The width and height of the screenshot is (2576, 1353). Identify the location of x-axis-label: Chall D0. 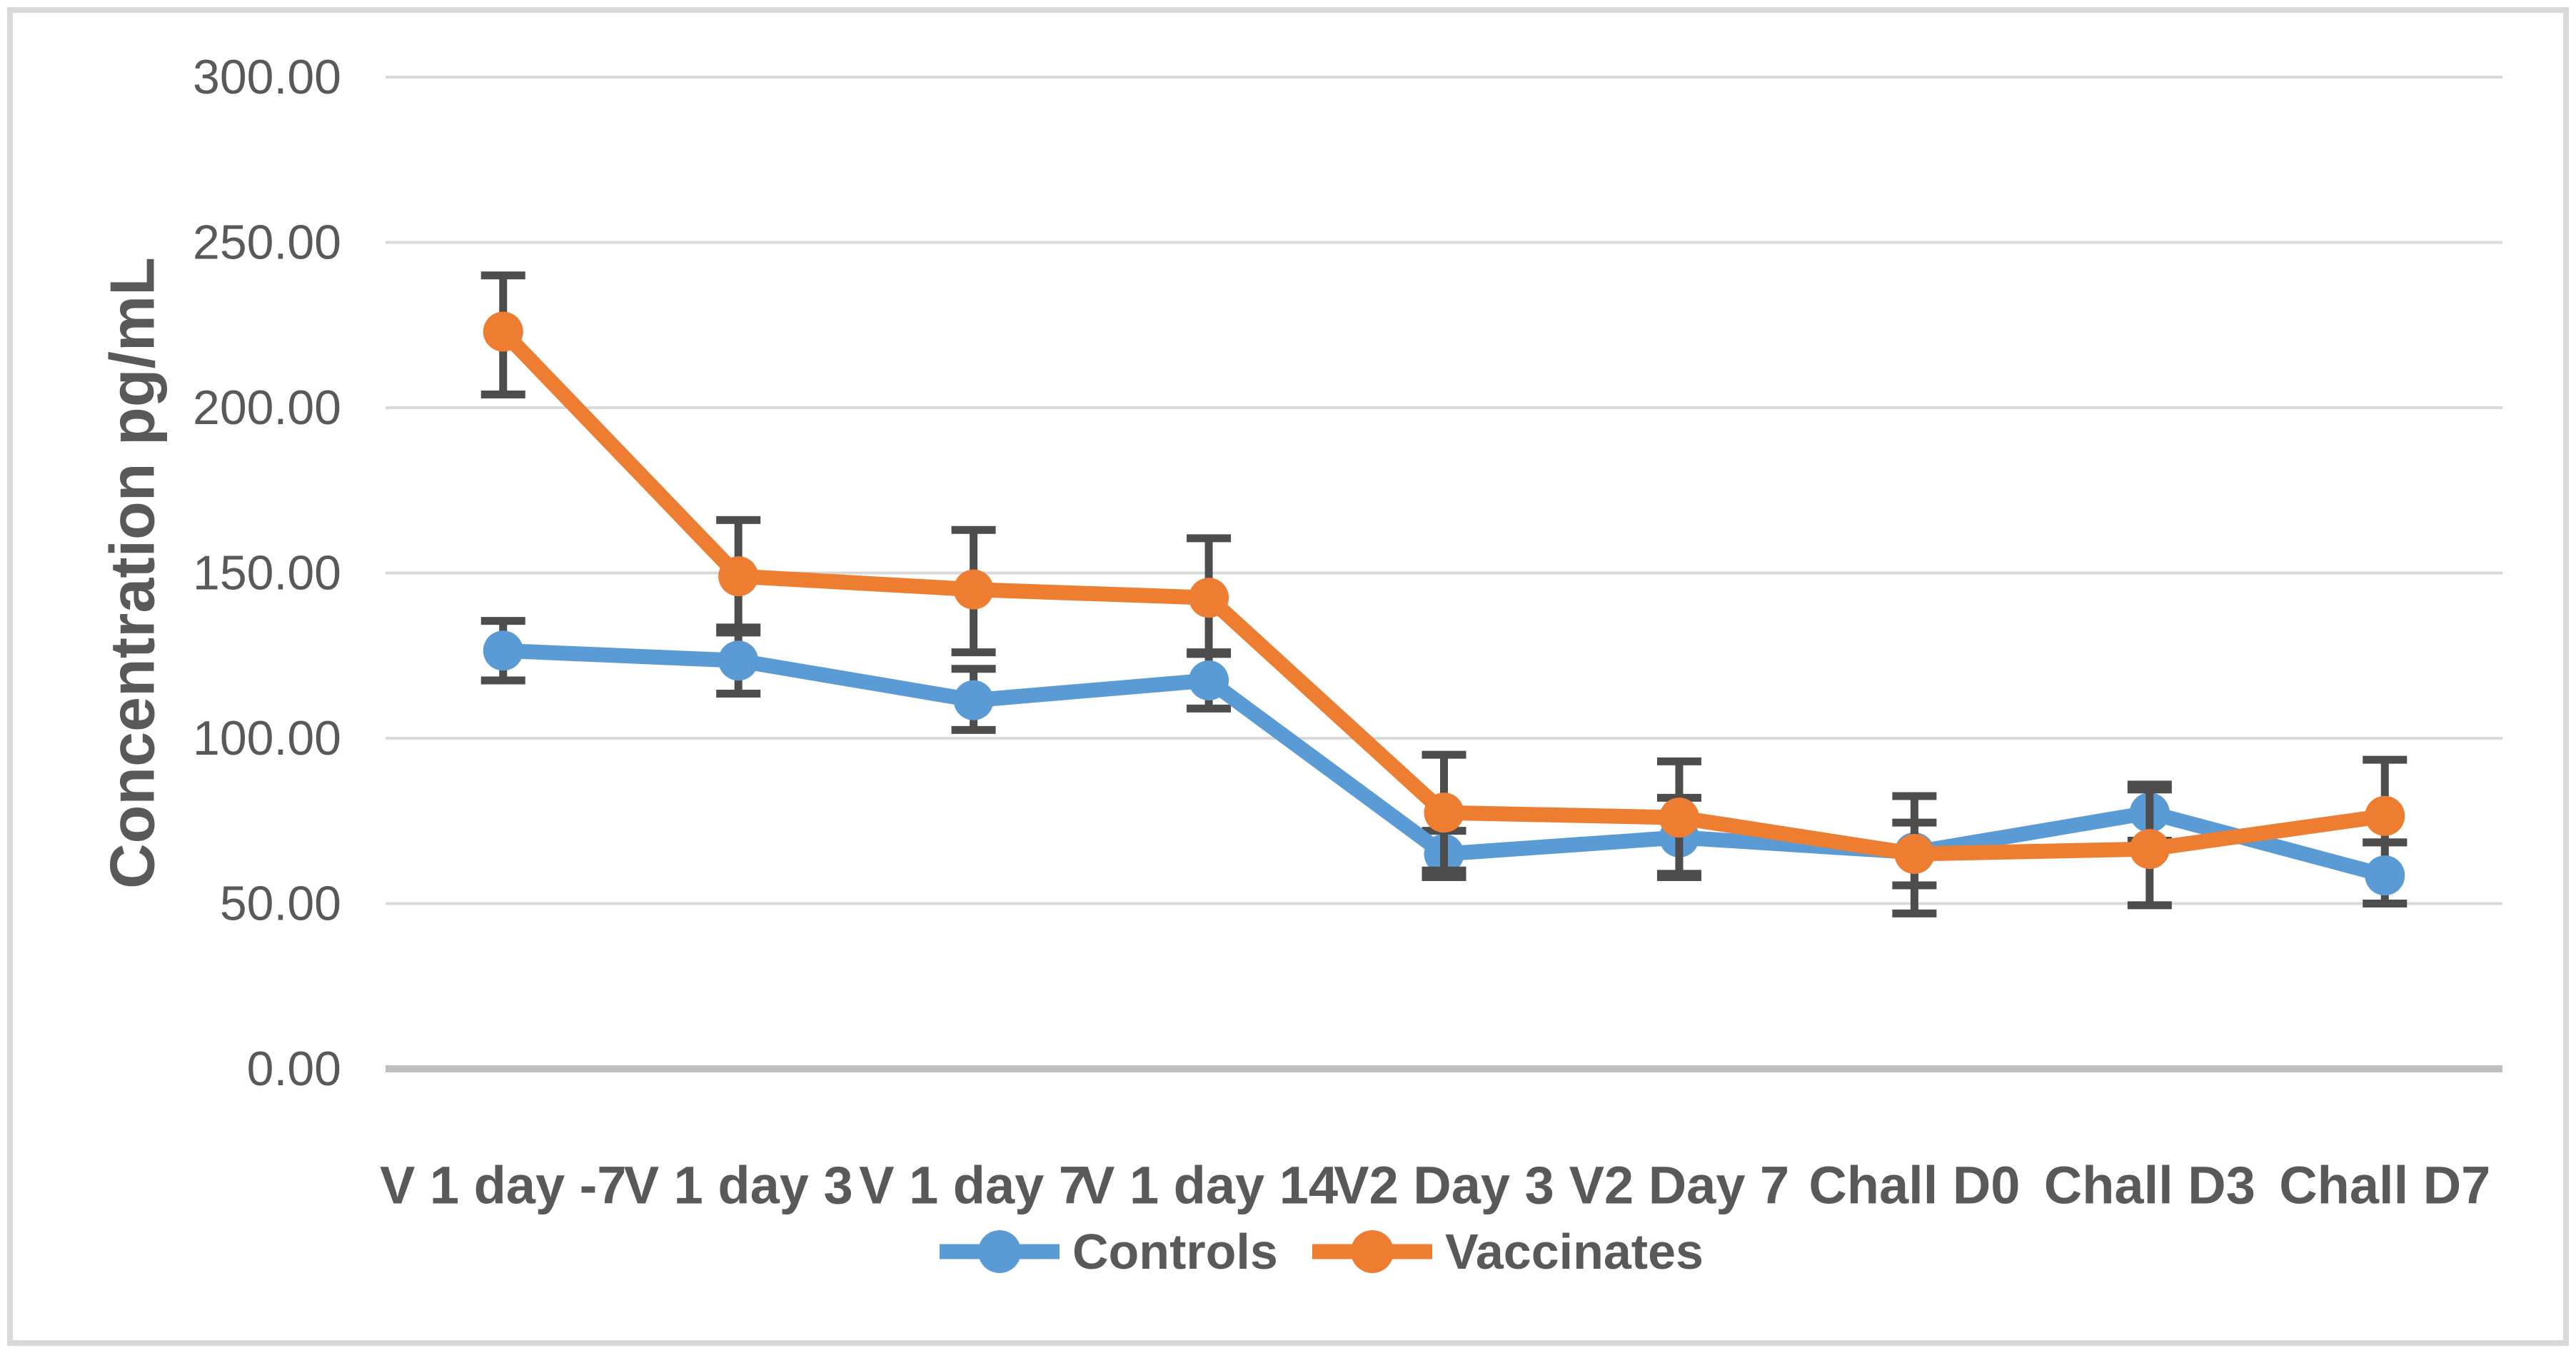
(1914, 1185).